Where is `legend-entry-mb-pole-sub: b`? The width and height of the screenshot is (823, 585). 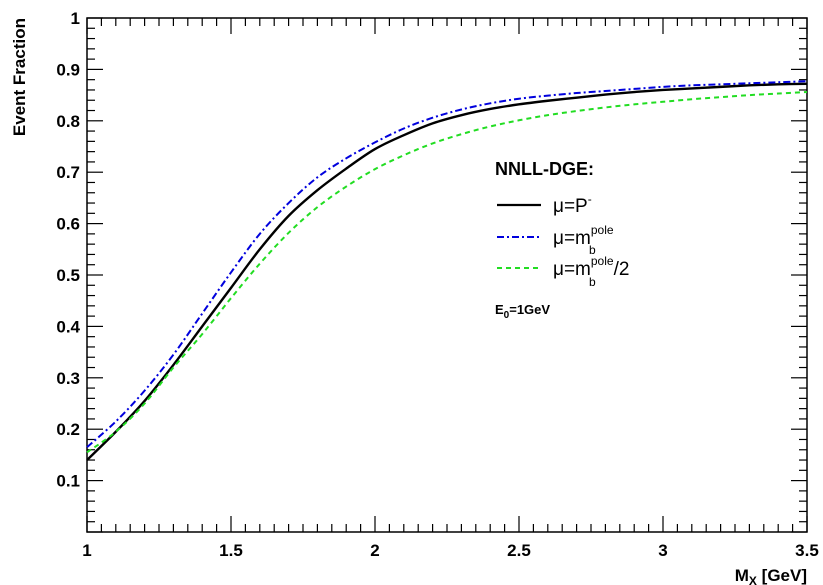 legend-entry-mb-pole-sub: b is located at coordinates (592, 250).